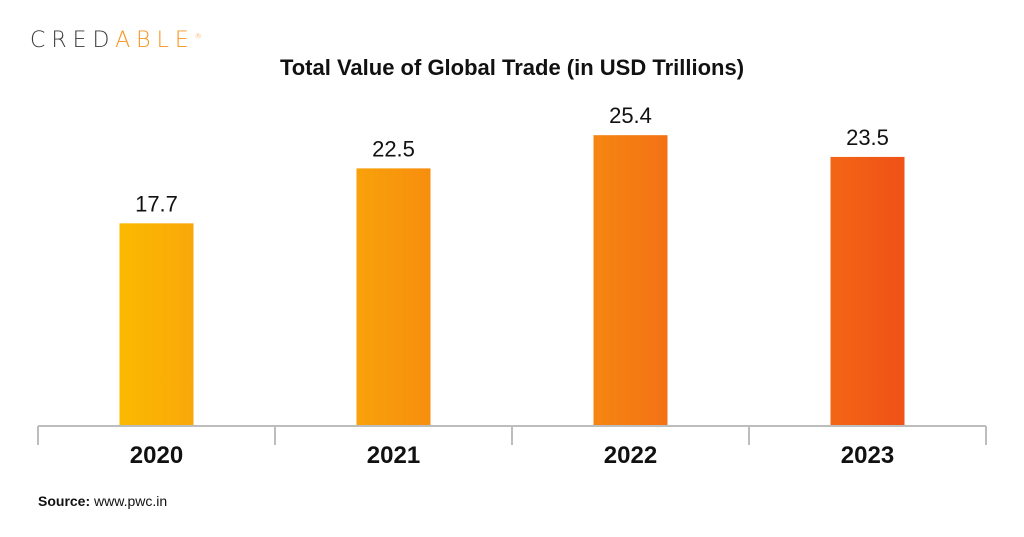 Image resolution: width=1024 pixels, height=537 pixels. What do you see at coordinates (867, 291) in the screenshot?
I see `bar-2023` at bounding box center [867, 291].